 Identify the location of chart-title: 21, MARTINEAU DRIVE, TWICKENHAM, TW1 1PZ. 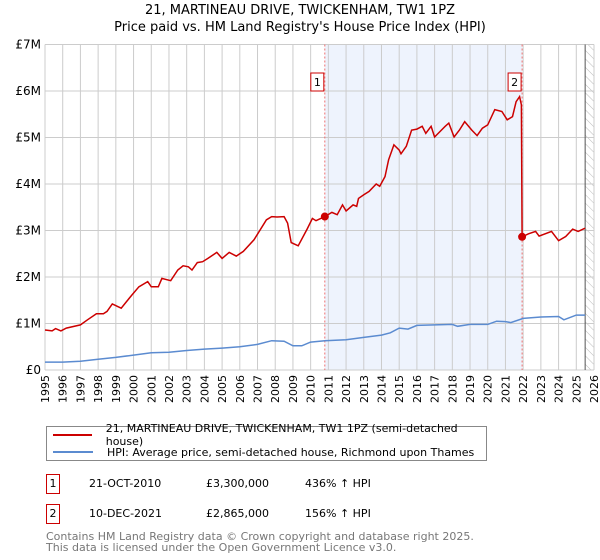
(300, 10).